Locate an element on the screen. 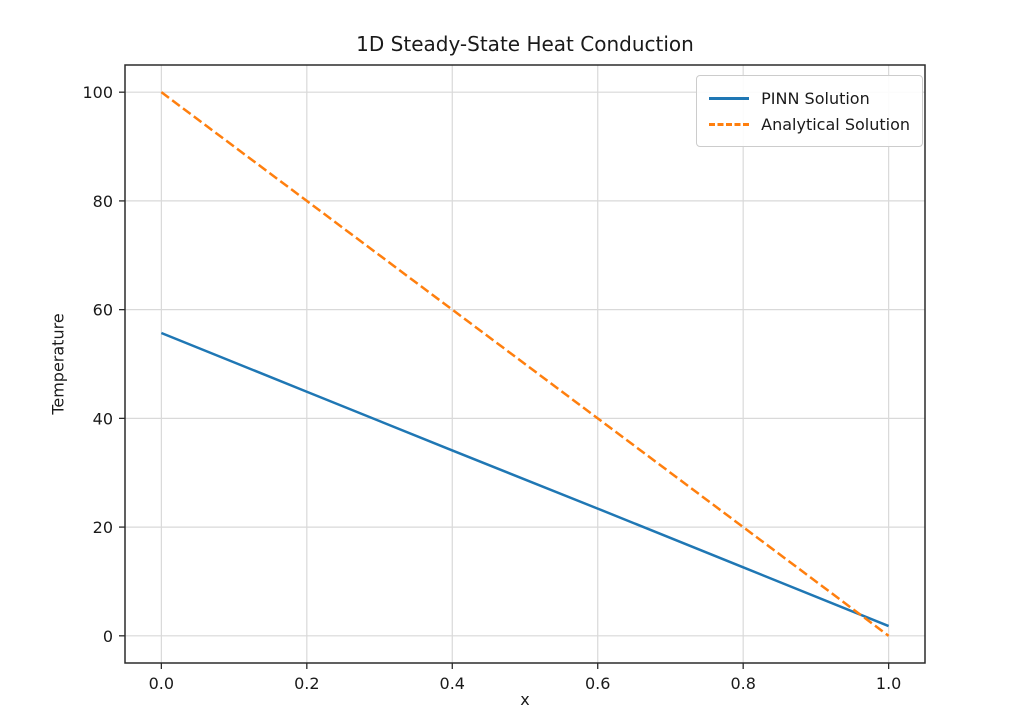 Image resolution: width=1024 pixels, height=725 pixels. y-tick-label: 20 is located at coordinates (103, 527).